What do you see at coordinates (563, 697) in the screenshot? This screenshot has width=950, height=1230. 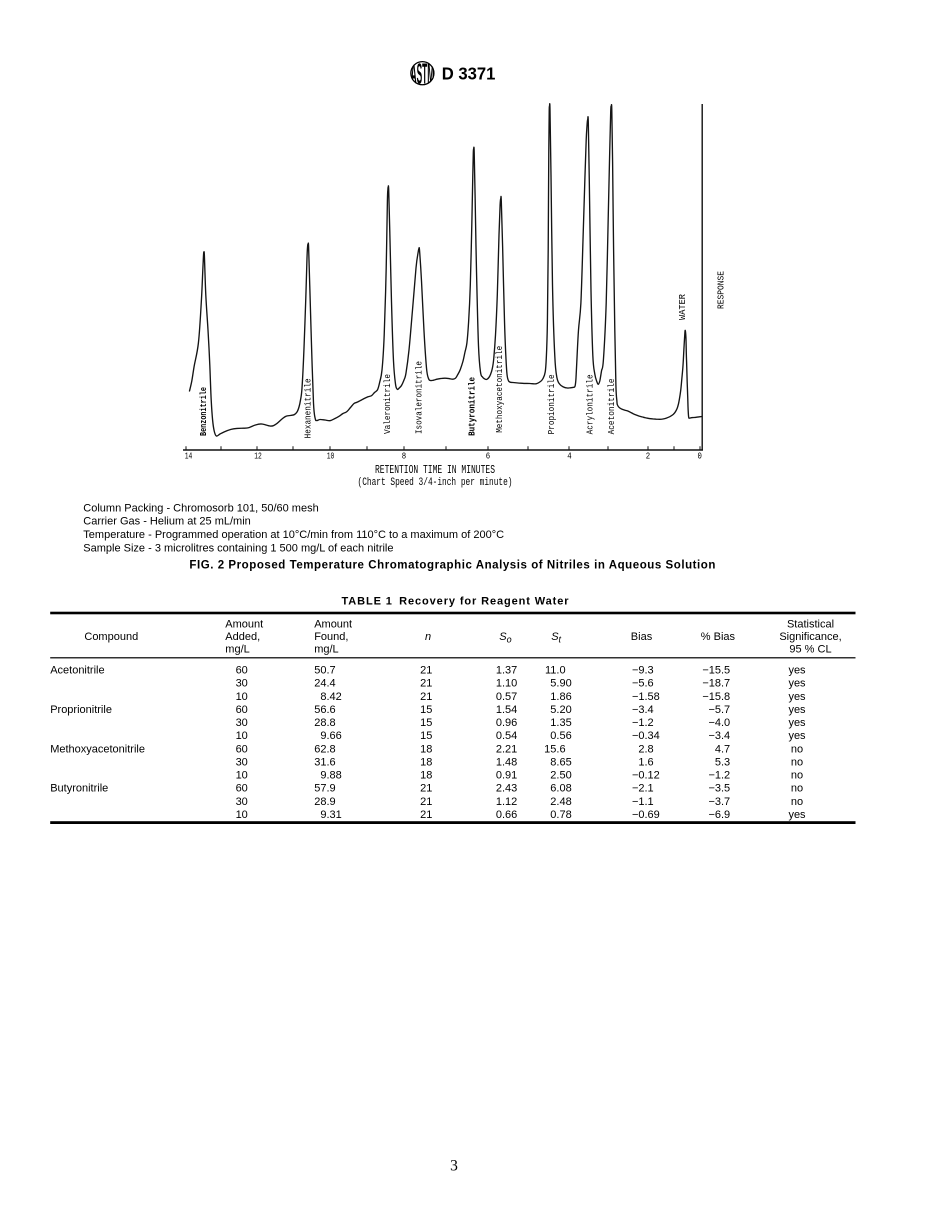 I see `svg-text: .86` at bounding box center [563, 697].